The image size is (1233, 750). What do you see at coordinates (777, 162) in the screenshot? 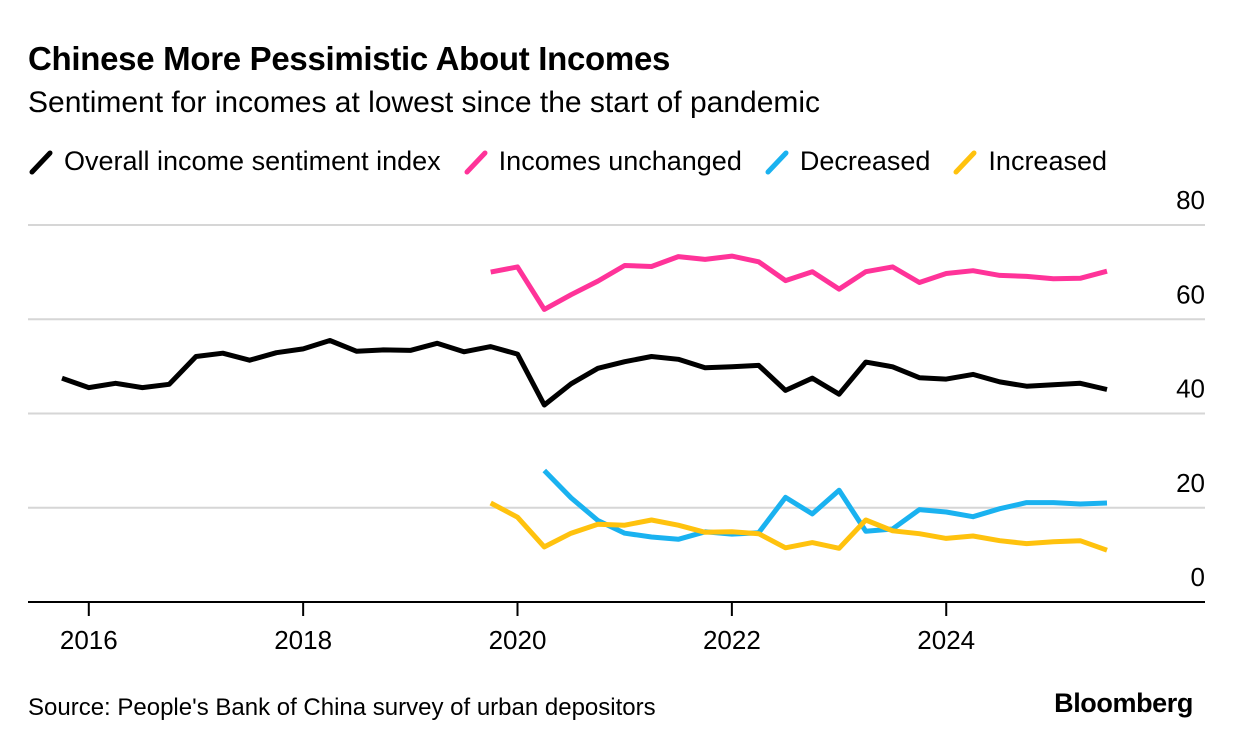
I see `legend-swatch-decreased` at bounding box center [777, 162].